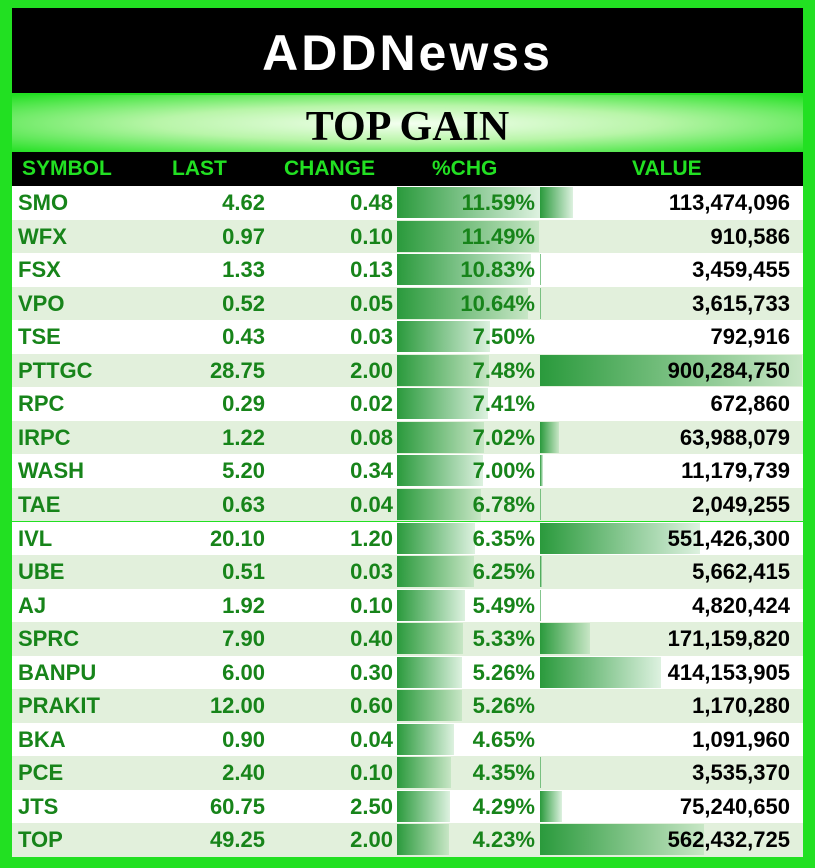 The width and height of the screenshot is (815, 868). I want to click on last: 2.40, so click(243, 773).